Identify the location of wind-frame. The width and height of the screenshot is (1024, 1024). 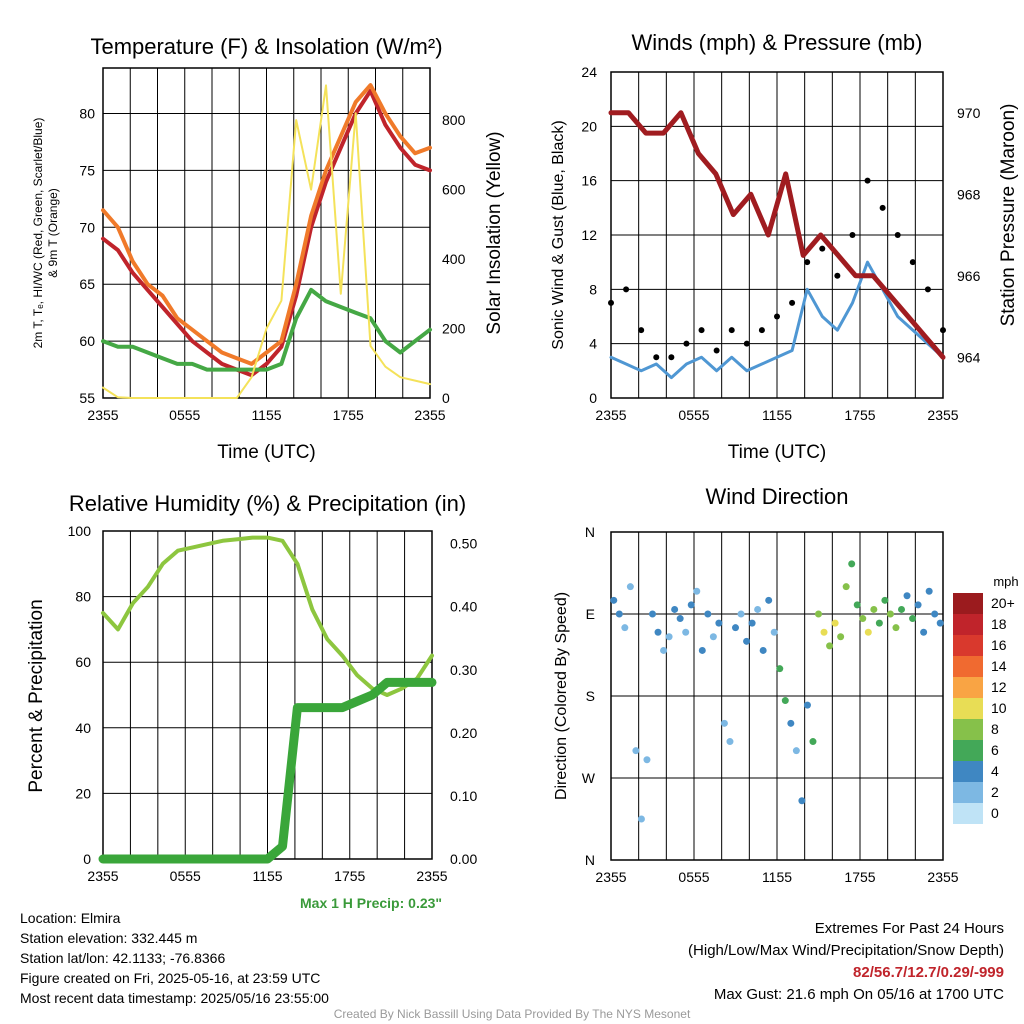
(777, 235).